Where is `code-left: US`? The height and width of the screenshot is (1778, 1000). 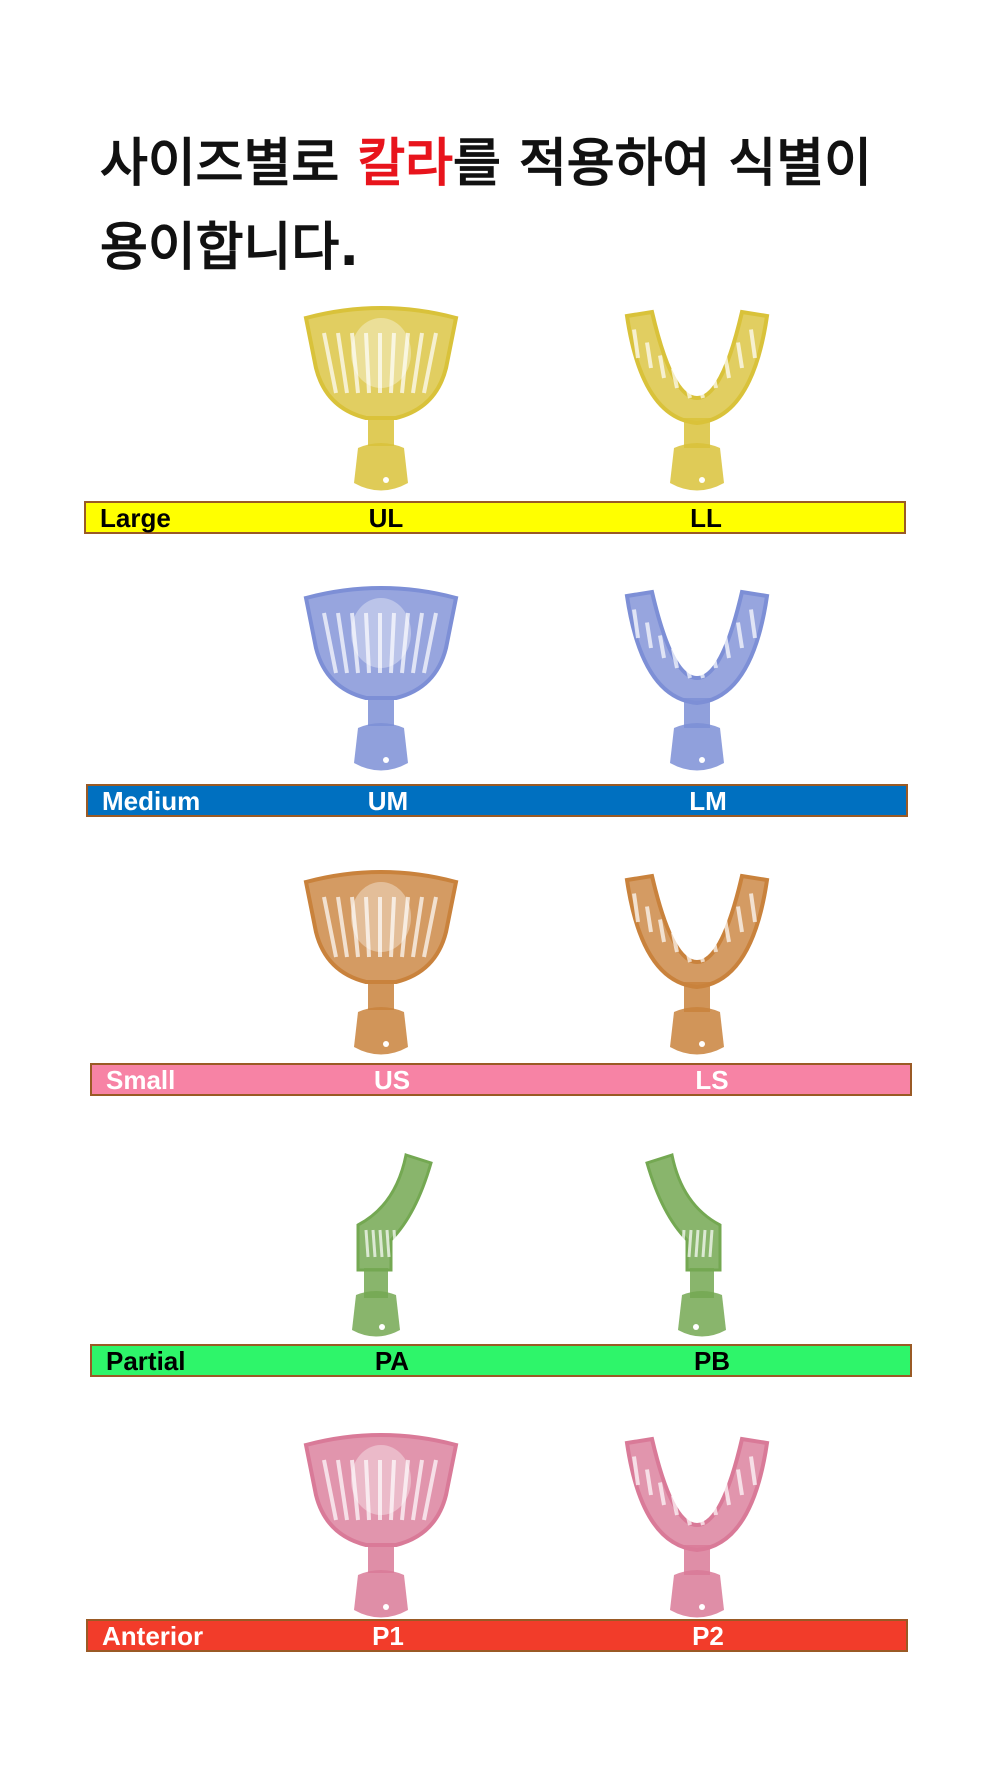
code-left: US is located at coordinates (392, 1080).